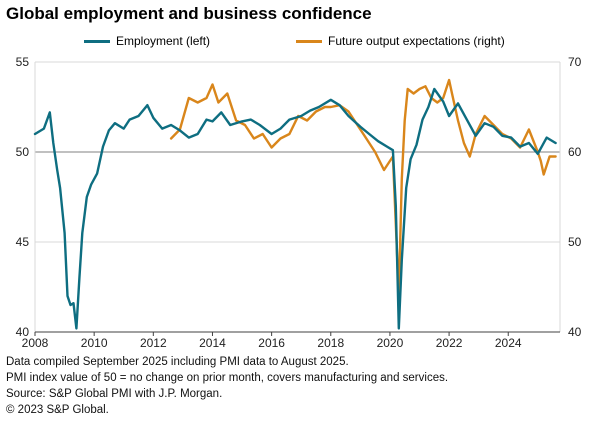 Image resolution: width=607 pixels, height=424 pixels. I want to click on note-source: Source: S&P Global PMI with J.P. Morgan., so click(114, 394).